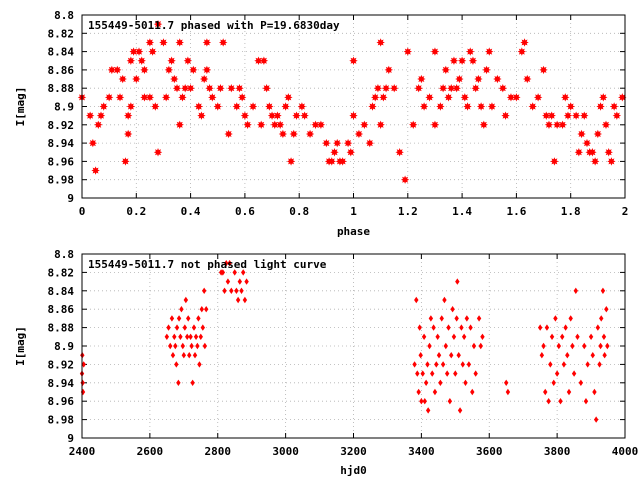 This screenshot has width=640, height=480. Describe the element at coordinates (353, 451) in the screenshot. I see `x-tick-label: 3200` at that location.